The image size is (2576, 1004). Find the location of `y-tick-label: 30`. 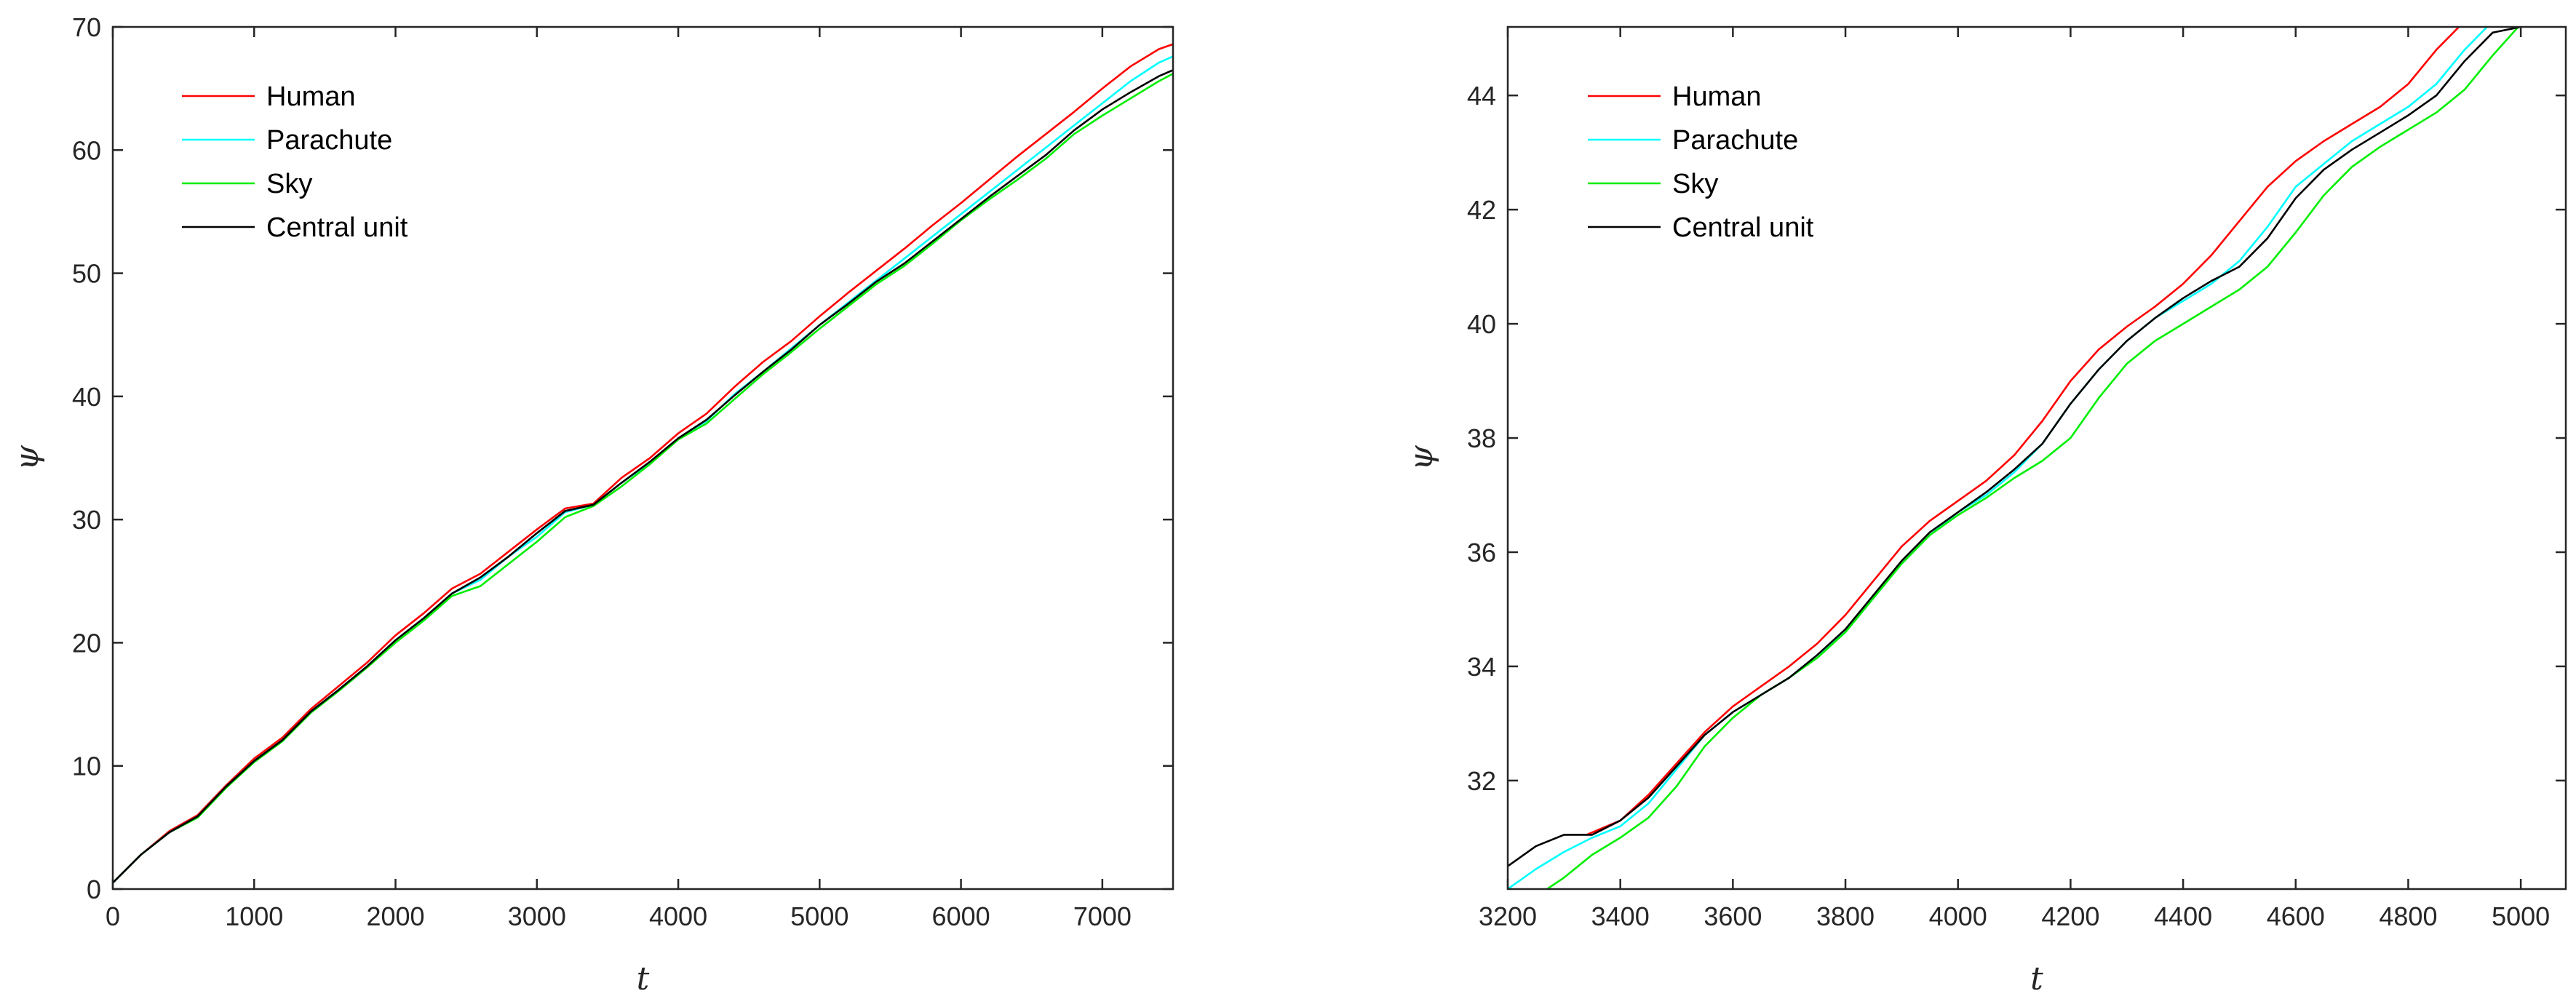

y-tick-label: 30 is located at coordinates (86, 520).